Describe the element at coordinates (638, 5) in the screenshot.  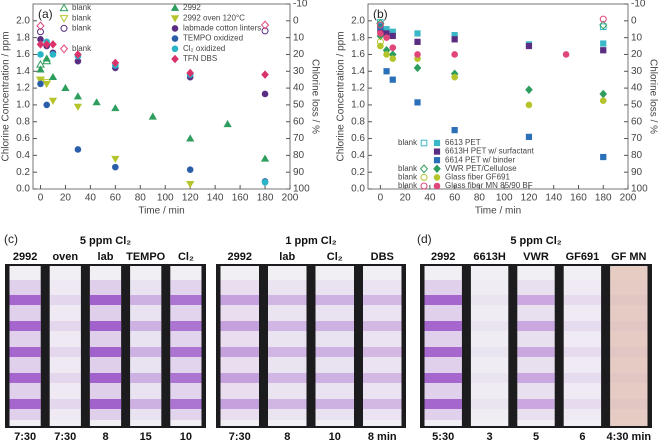
I see `y2-tick-label: -10` at that location.